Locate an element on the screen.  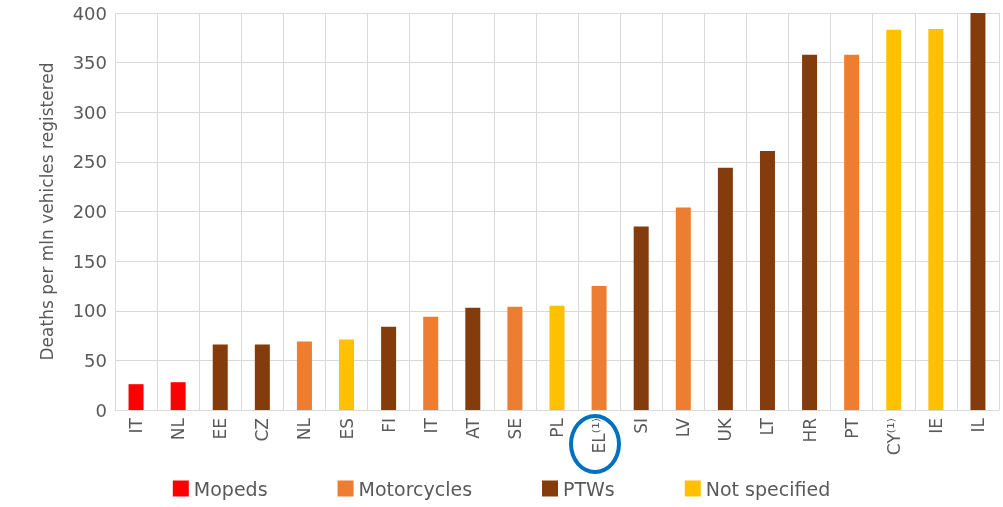
x-tick-label: EL⁽¹⁾ is located at coordinates (599, 436).